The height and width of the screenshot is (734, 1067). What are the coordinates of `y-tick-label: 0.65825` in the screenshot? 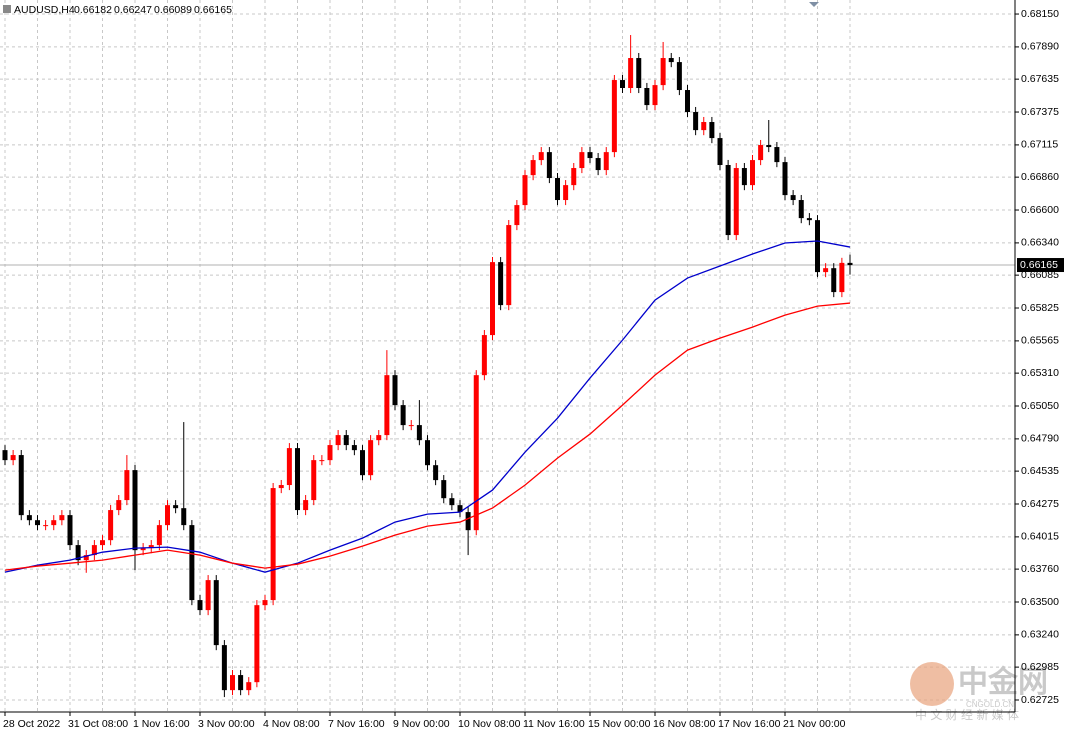 It's located at (1040, 308).